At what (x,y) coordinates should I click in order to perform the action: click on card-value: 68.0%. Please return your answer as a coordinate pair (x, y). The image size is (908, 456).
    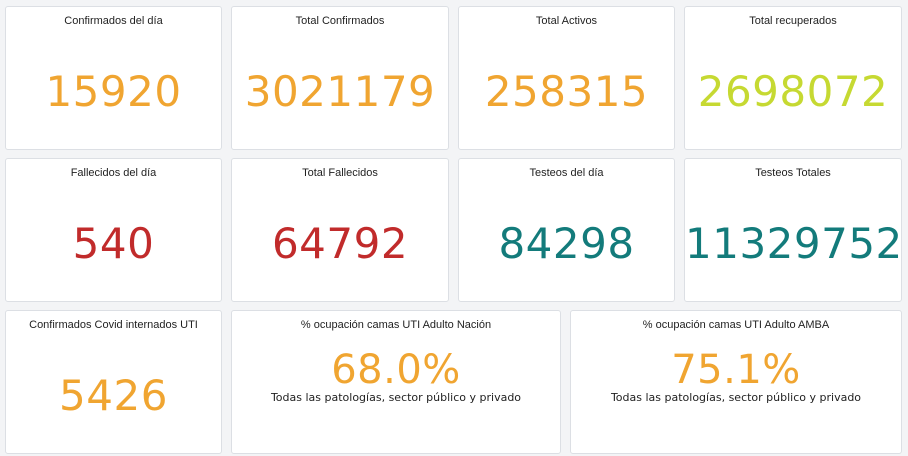
    Looking at the image, I should click on (396, 370).